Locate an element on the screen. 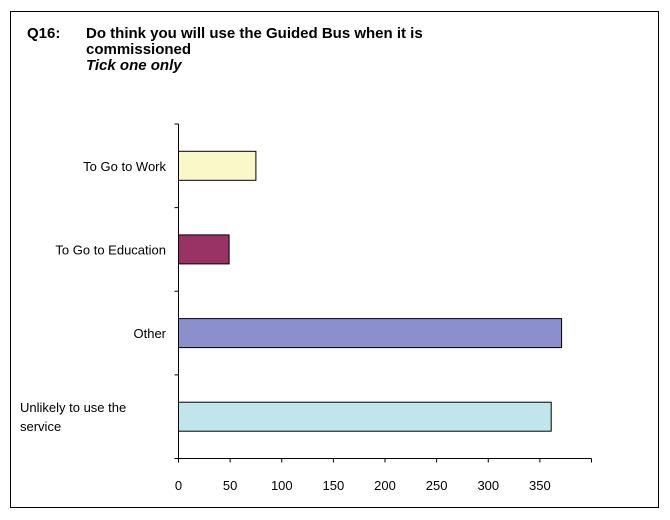  x-tick-label-100: 100 is located at coordinates (282, 485).